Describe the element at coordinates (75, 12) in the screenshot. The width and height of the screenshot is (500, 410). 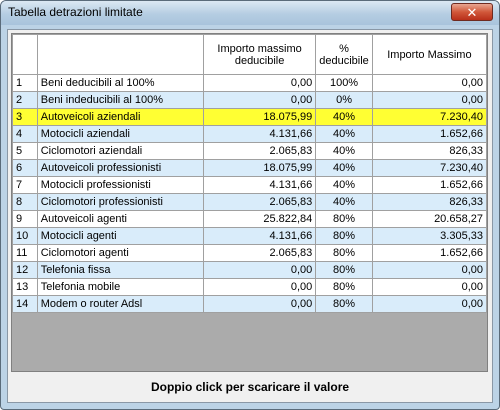
I see `window-title: Tabella detrazioni limitate` at that location.